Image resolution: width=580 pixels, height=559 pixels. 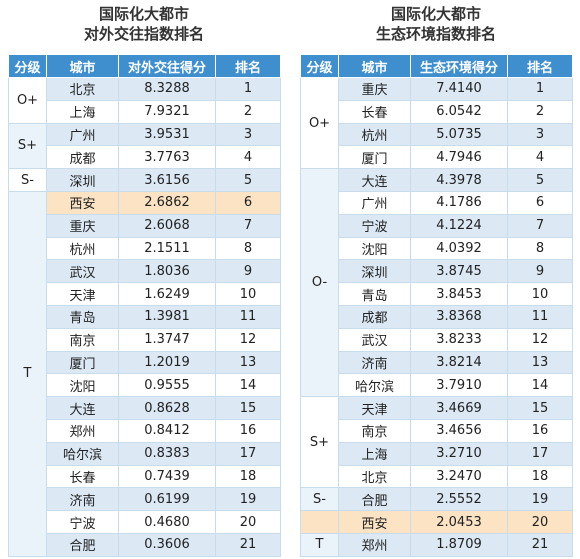 I want to click on table-row: 沈阳 4.0392 8, so click(x=437, y=248).